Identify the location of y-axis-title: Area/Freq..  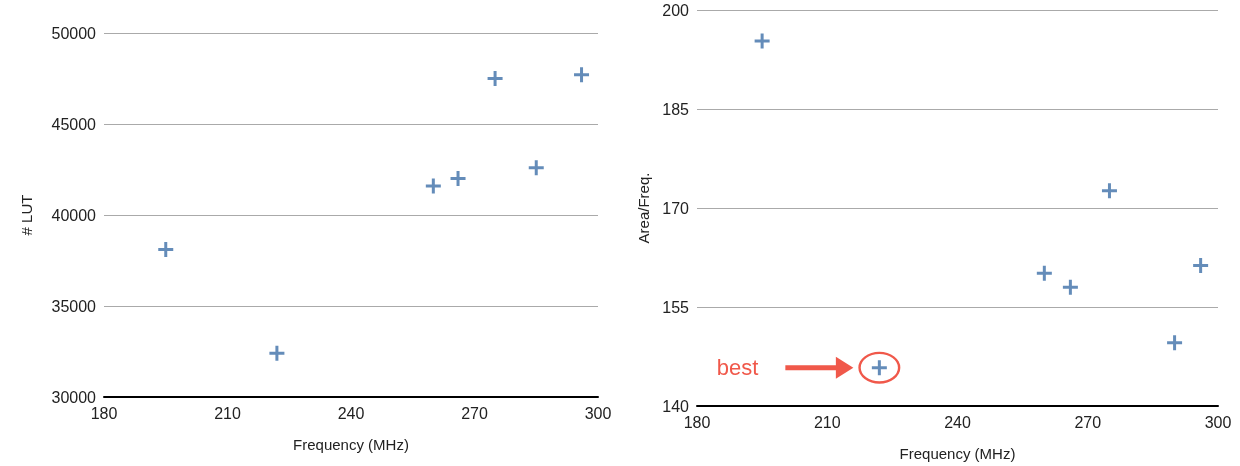
(644, 208).